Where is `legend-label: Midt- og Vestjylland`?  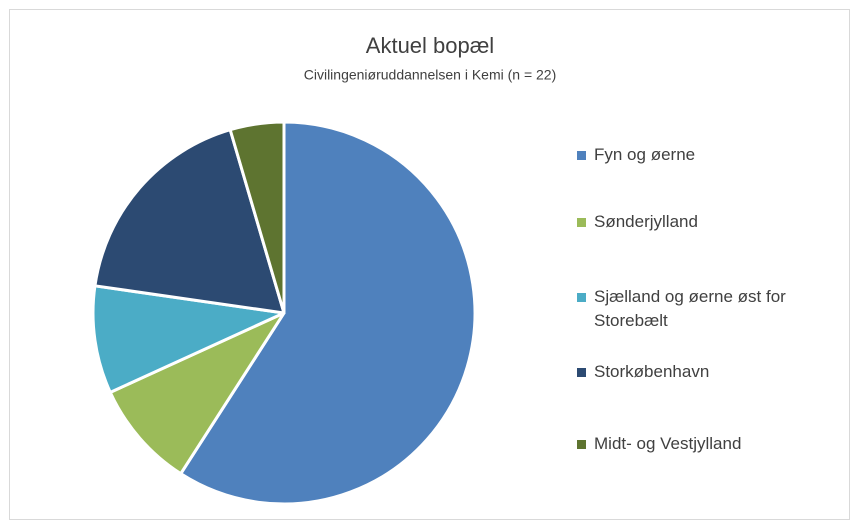
legend-label: Midt- og Vestjylland is located at coordinates (668, 443).